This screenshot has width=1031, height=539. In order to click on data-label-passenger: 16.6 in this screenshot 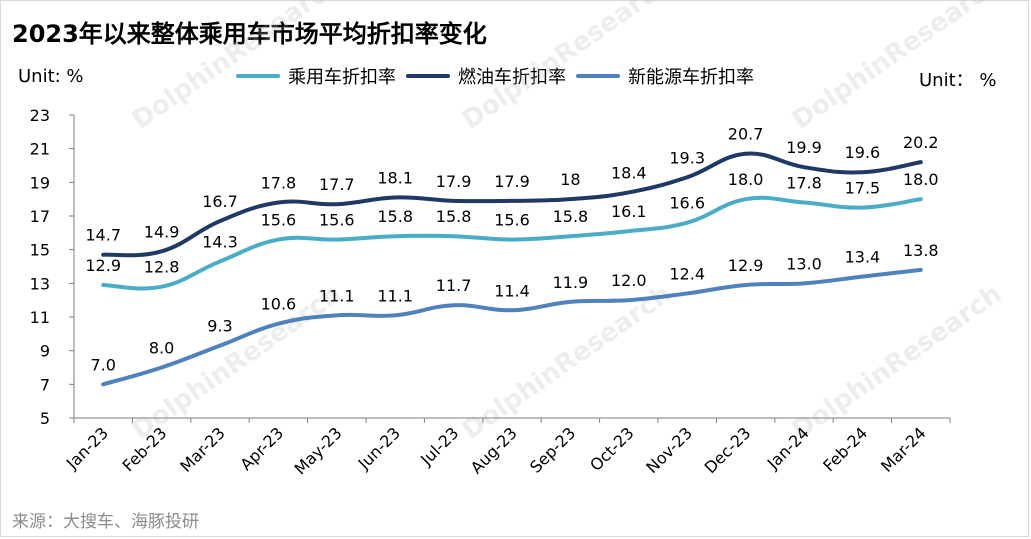, I will do `click(687, 203)`.